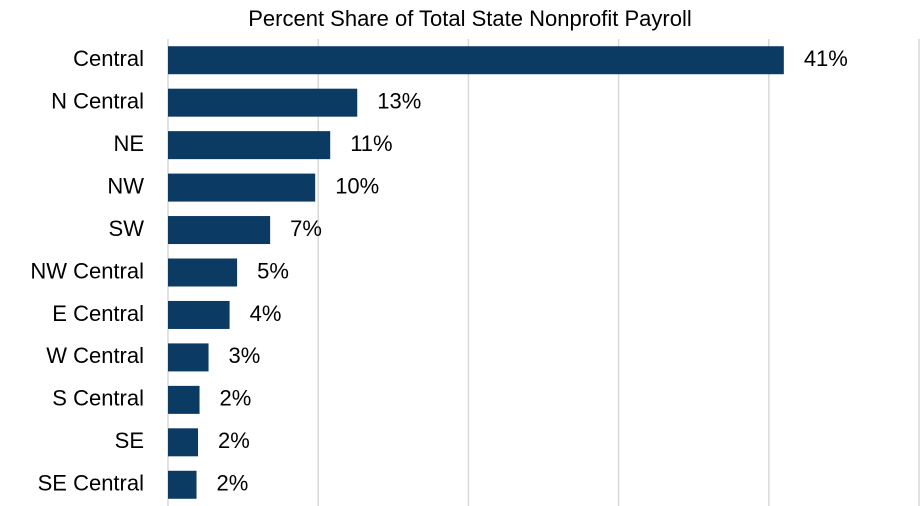 Image resolution: width=920 pixels, height=506 pixels. I want to click on y-tick-label: NW Central, so click(87, 270).